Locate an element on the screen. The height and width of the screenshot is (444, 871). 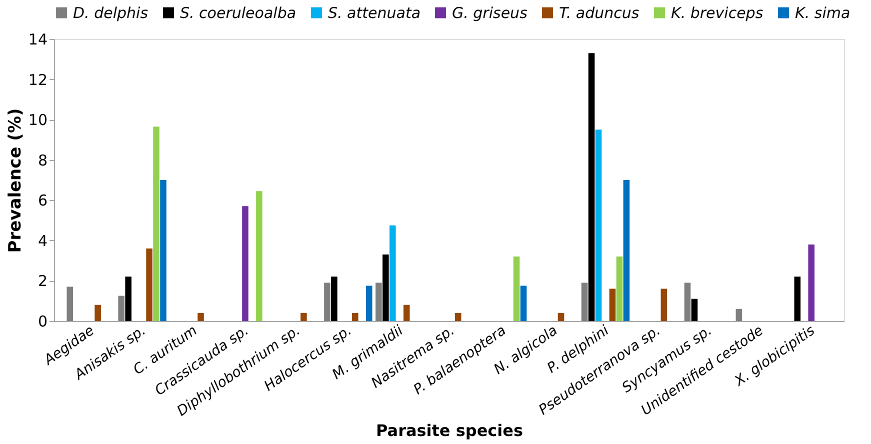
legend-label: S. attenuata is located at coordinates (374, 13).